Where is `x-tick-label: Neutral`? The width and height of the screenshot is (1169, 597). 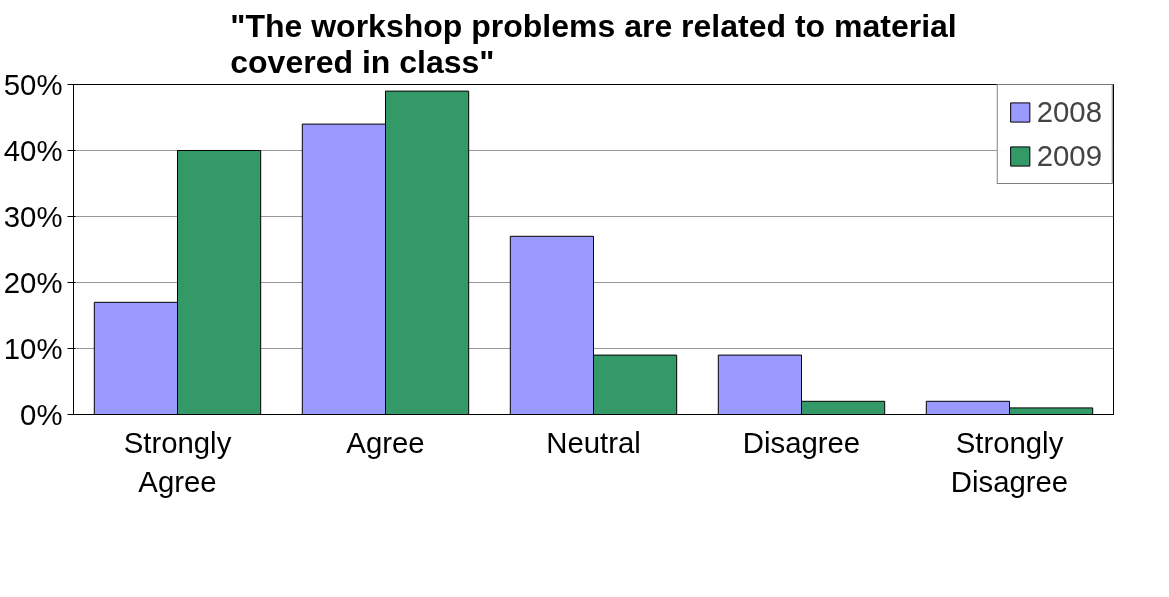
x-tick-label: Neutral is located at coordinates (593, 442).